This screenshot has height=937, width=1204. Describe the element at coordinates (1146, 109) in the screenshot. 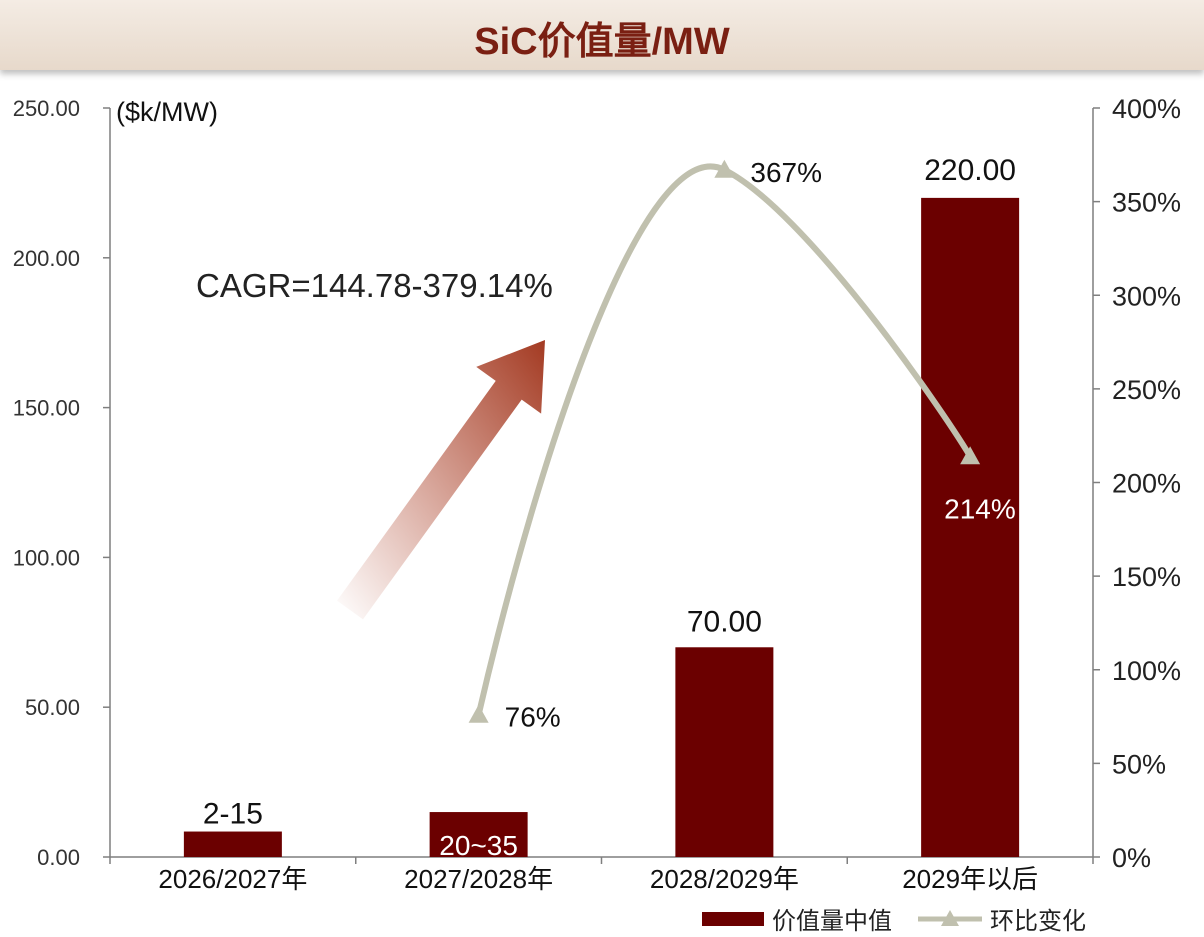

I see `right-tick-label: 400%` at that location.